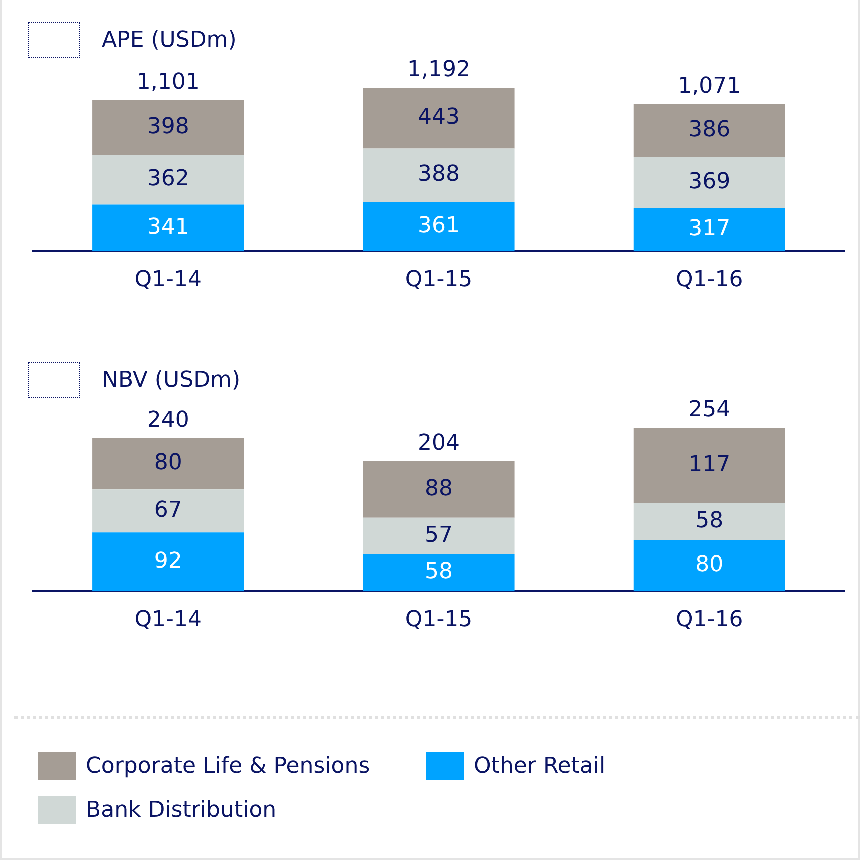  I want to click on data-label: 362, so click(168, 179).